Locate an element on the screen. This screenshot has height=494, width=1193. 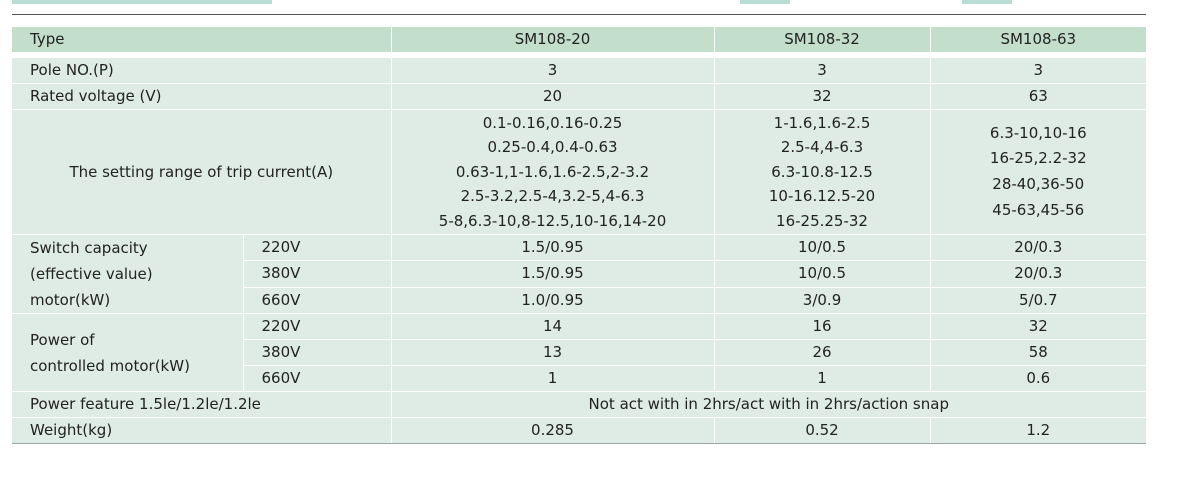
voltage-value: 32 is located at coordinates (822, 96).